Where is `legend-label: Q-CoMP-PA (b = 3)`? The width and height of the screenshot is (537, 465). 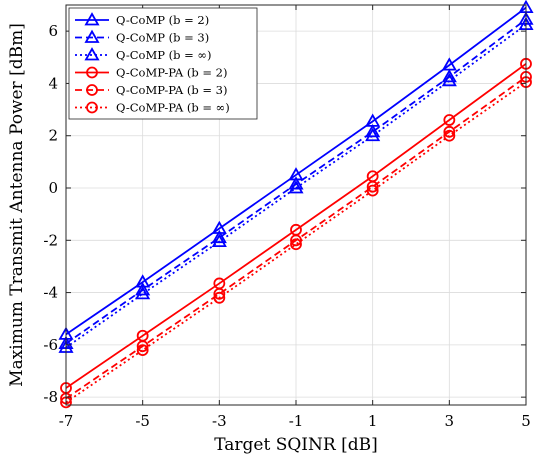 legend-label: Q-CoMP-PA (b = 3) is located at coordinates (171, 90).